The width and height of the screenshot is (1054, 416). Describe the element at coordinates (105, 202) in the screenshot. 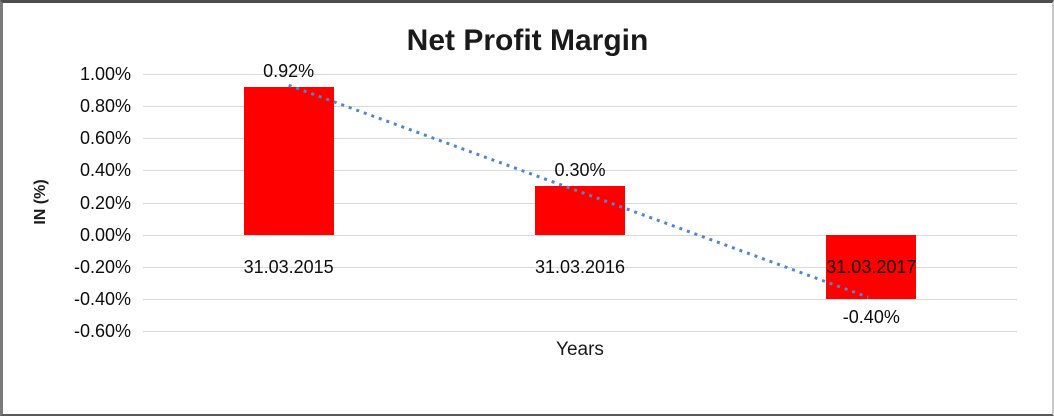

I see `y-tick-label: 0.20%` at that location.